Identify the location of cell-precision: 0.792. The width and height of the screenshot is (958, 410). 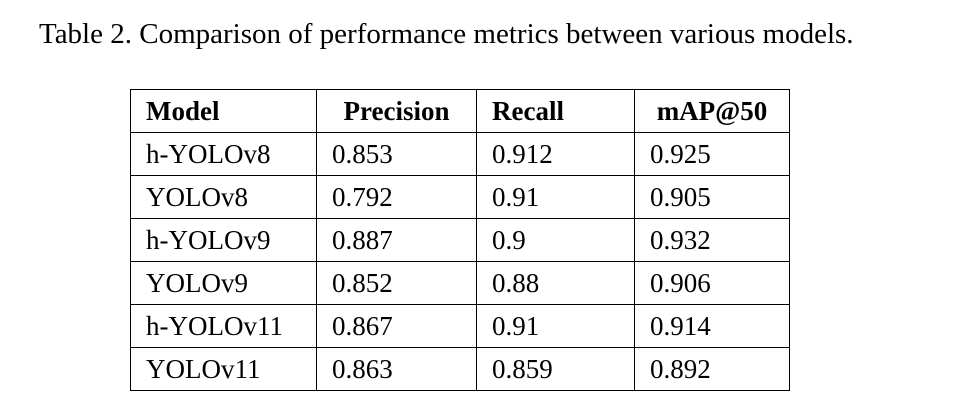
(396, 197).